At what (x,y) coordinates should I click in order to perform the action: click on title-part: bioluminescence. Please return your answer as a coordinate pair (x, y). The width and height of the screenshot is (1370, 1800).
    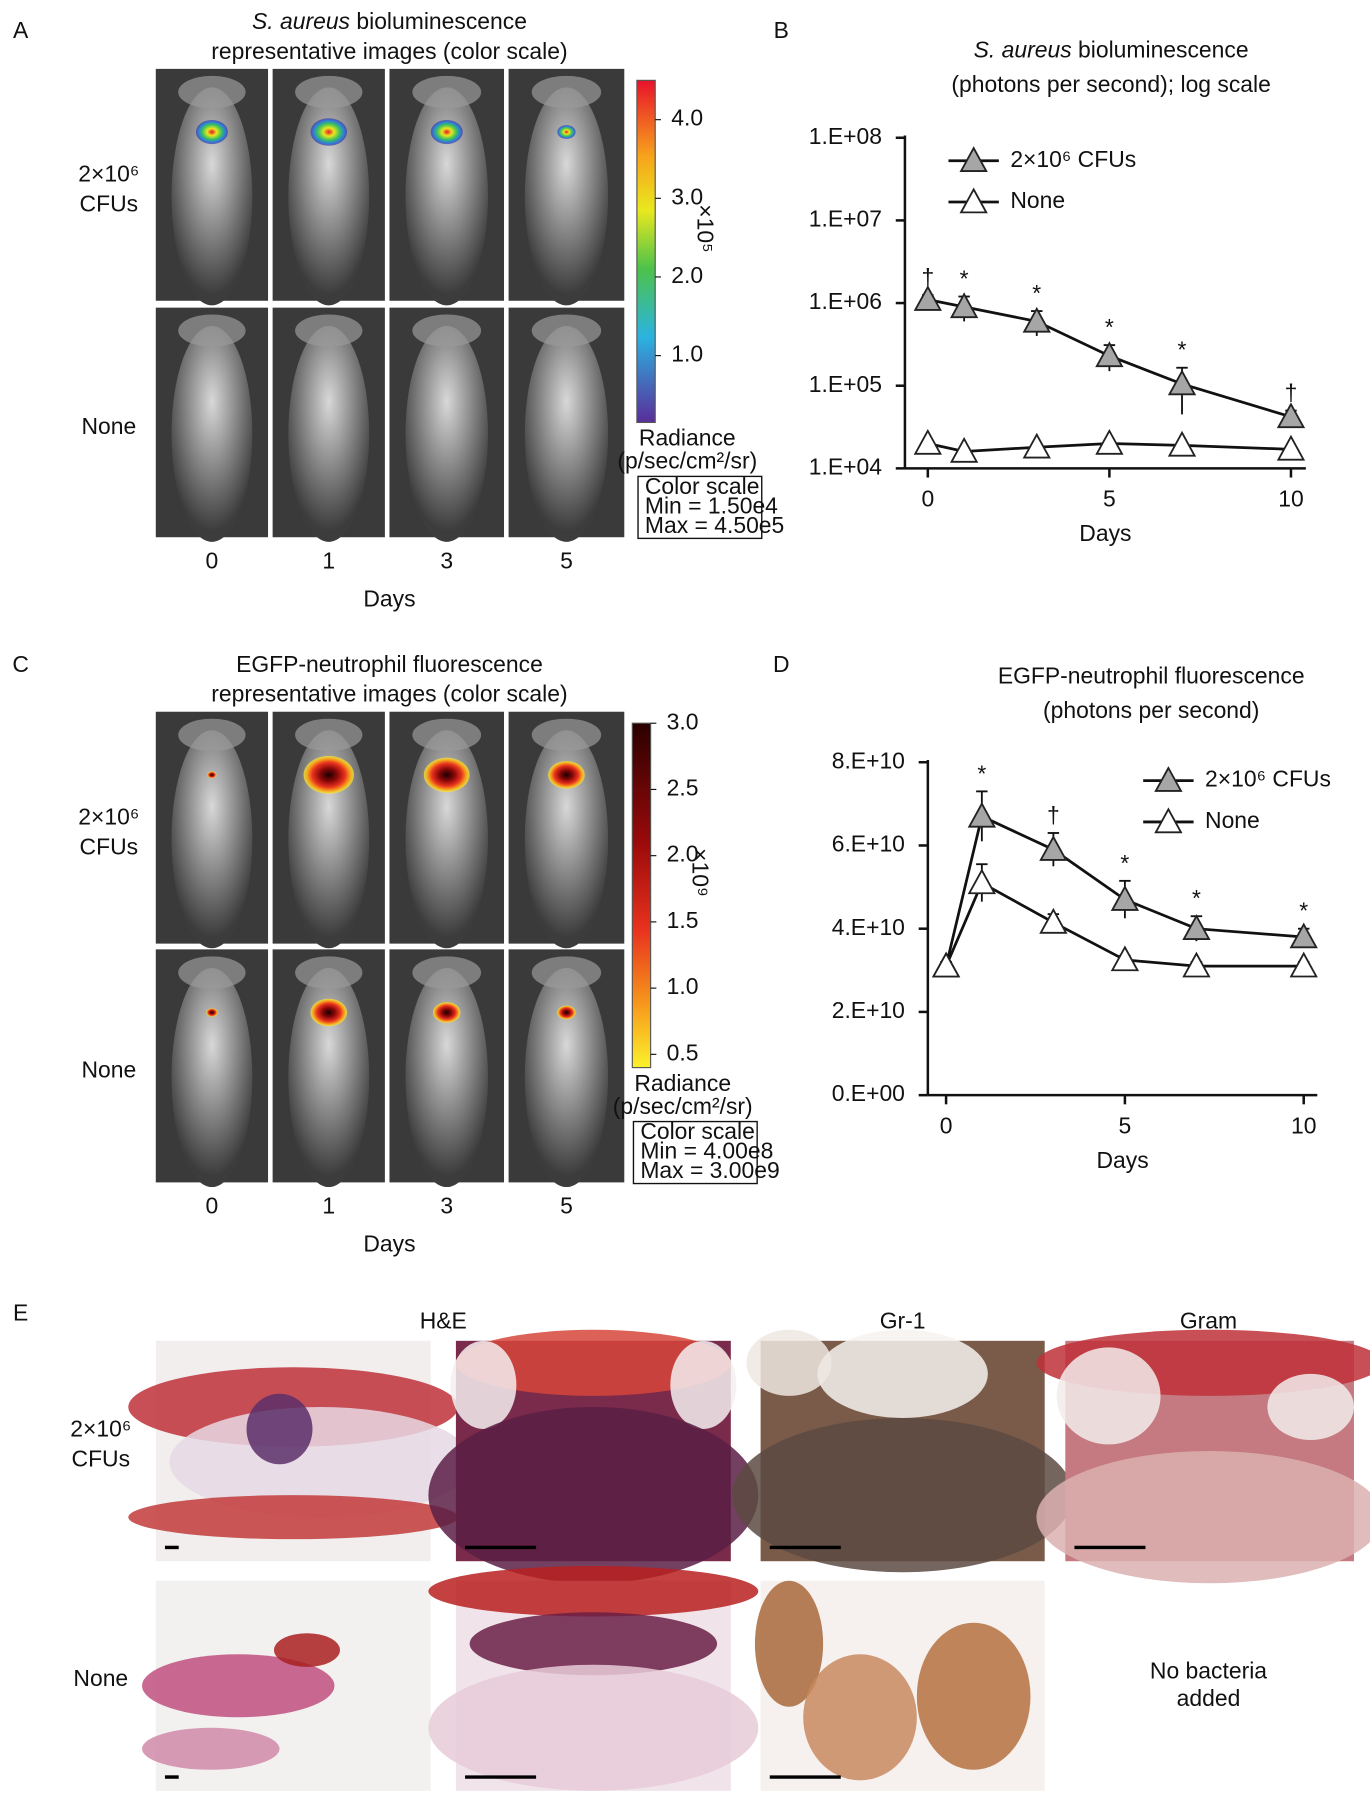
    Looking at the image, I should click on (438, 21).